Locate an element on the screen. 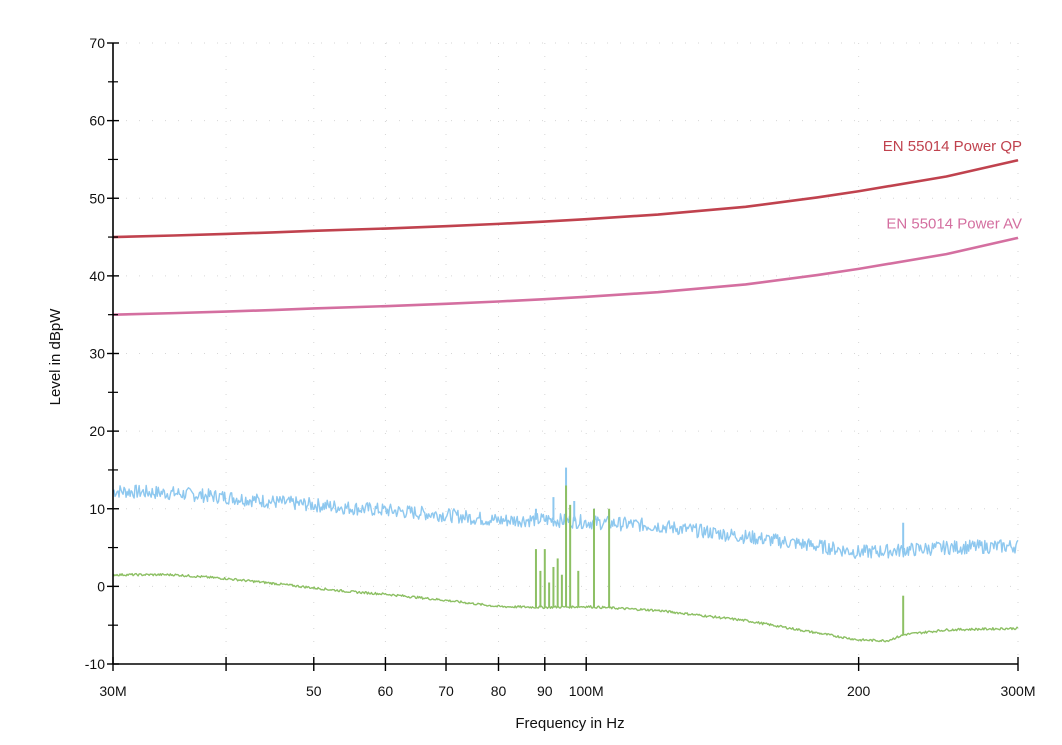  y-axis-title: Level in dBpW is located at coordinates (55, 357).